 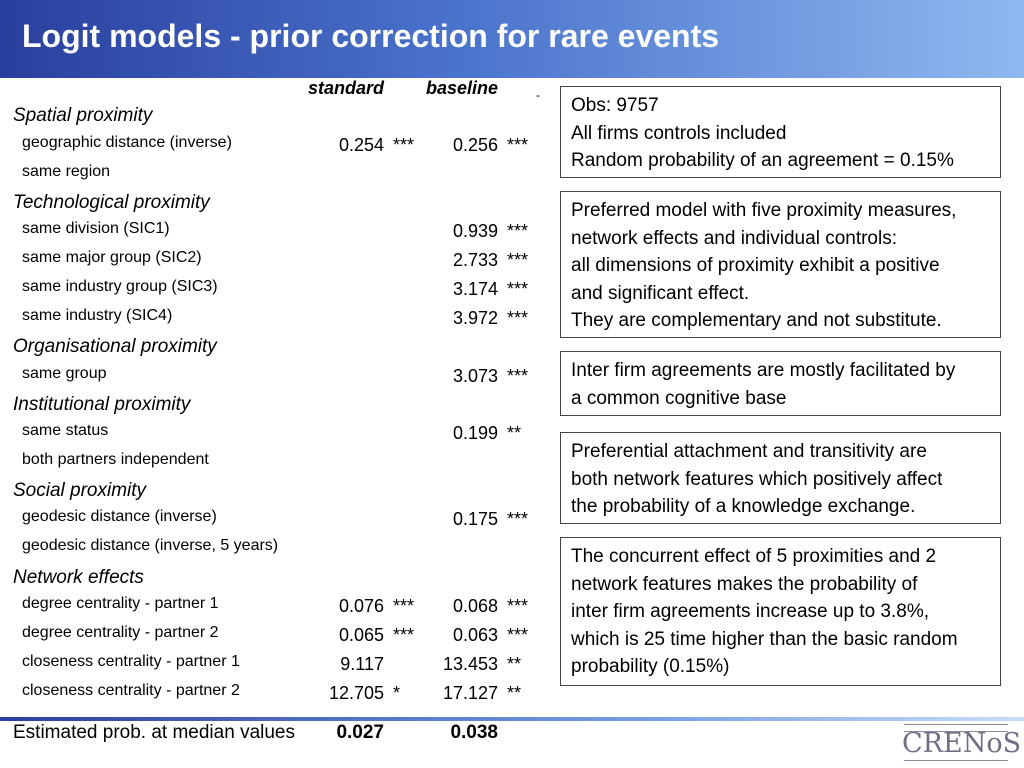 I want to click on crenos-logo: CRENoS, so click(x=960, y=744).